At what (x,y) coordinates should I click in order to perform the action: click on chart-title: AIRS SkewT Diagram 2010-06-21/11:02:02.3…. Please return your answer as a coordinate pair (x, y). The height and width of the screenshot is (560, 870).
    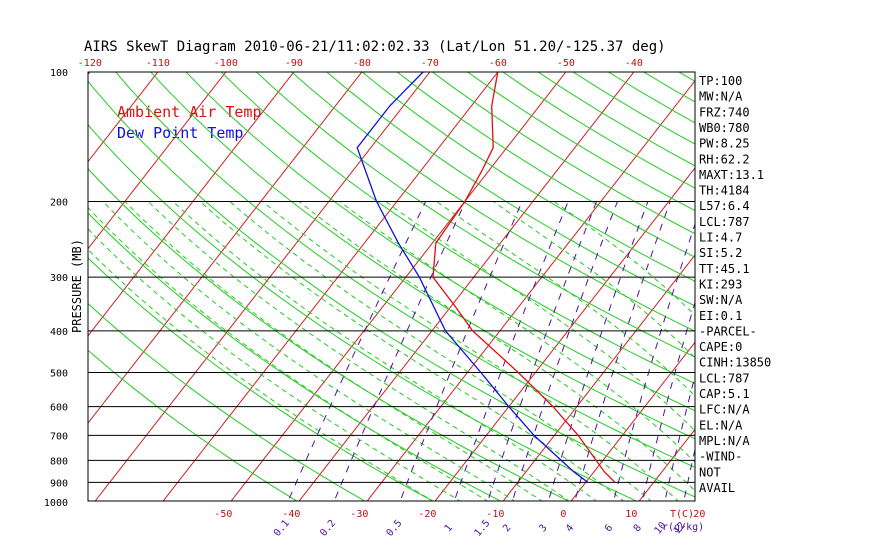
    Looking at the image, I should click on (375, 47).